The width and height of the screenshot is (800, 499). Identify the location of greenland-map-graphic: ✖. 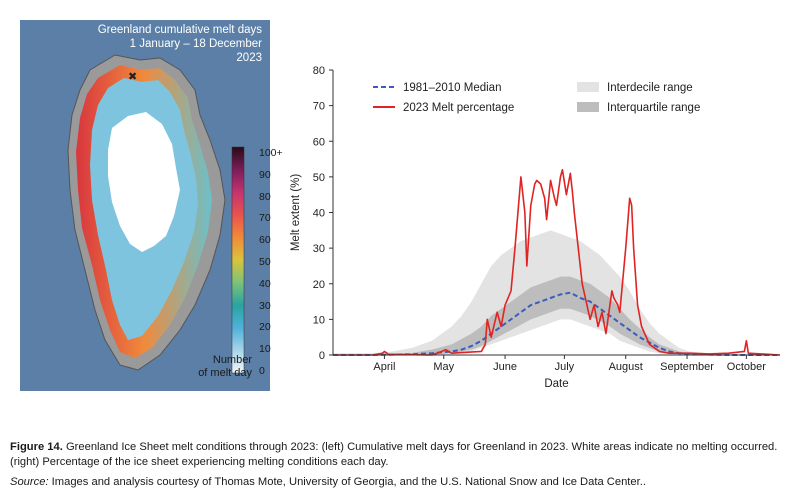
(156, 214).